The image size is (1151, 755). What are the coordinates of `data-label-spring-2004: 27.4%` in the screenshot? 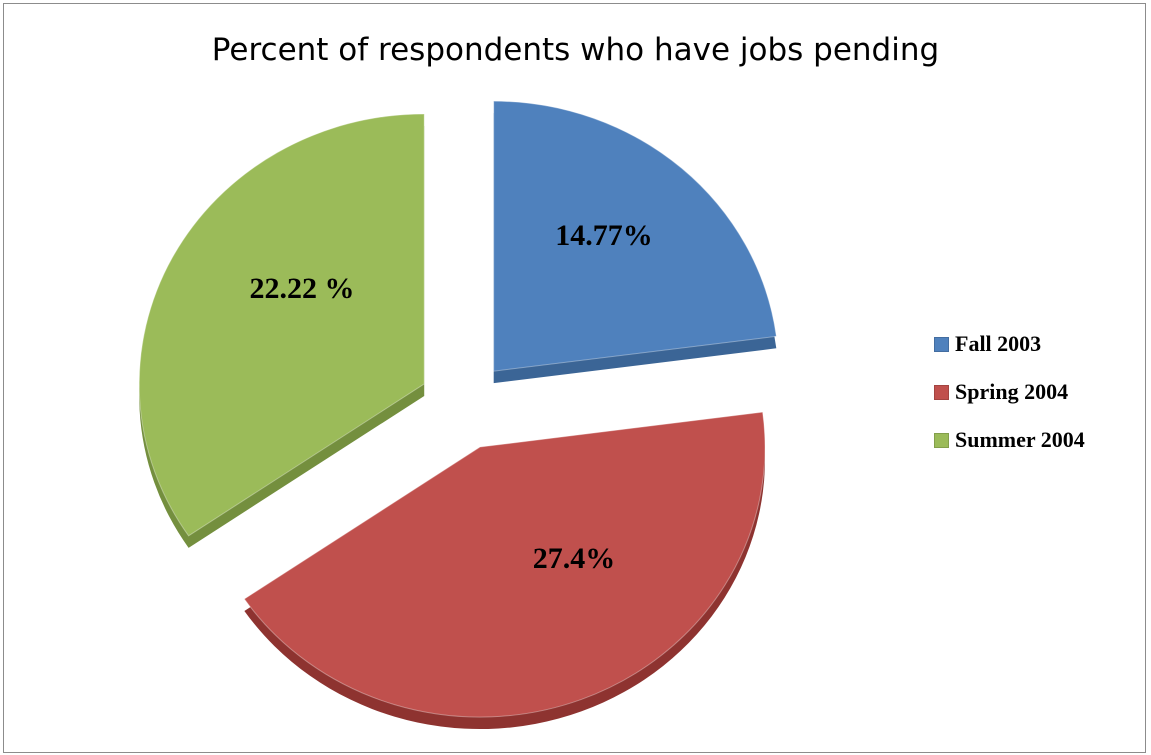 It's located at (574, 558).